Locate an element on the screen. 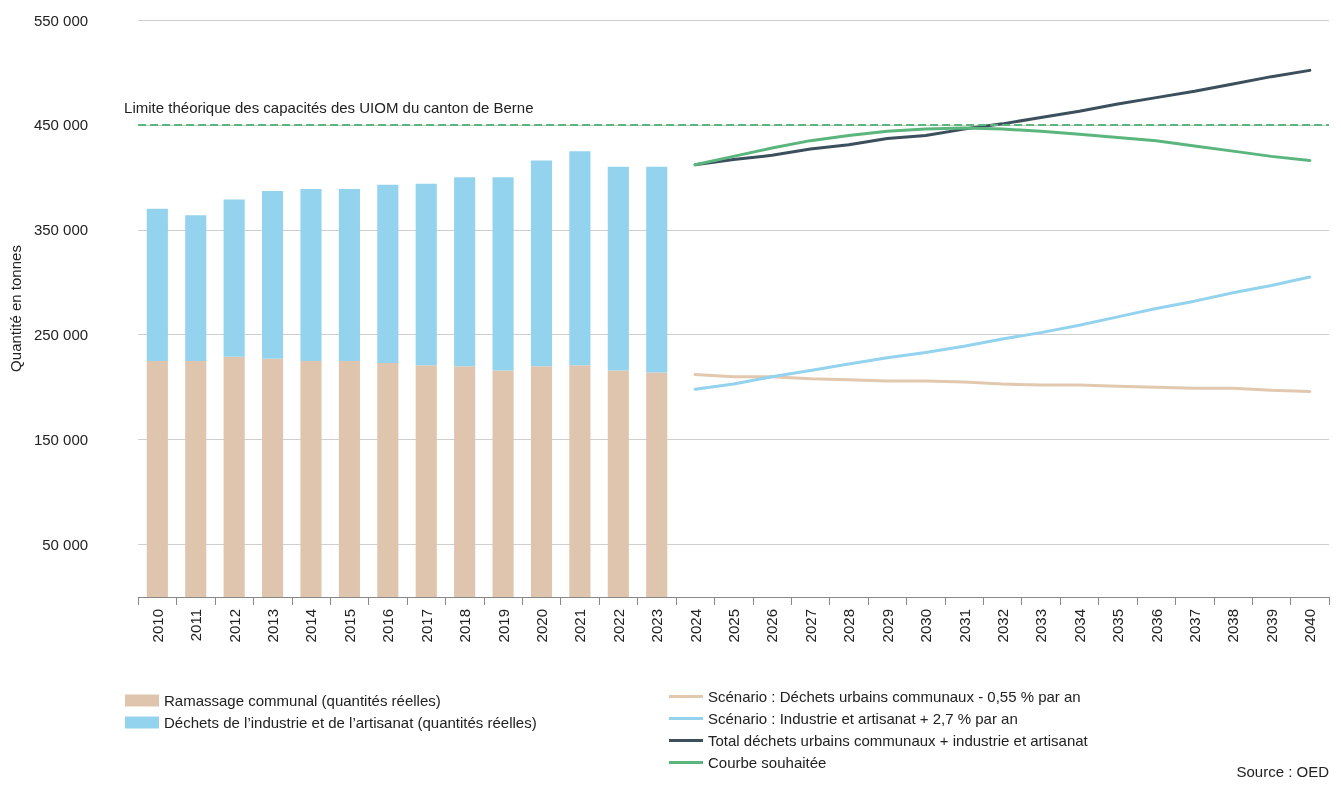 This screenshot has height=787, width=1341. y-tick-label: 50 000 is located at coordinates (65, 545).